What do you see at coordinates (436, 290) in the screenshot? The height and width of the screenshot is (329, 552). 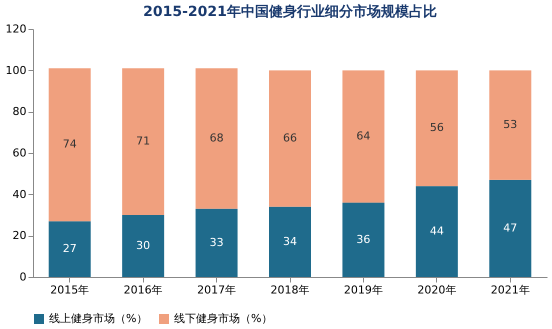 I see `x-tick-label: 2020年` at bounding box center [436, 290].